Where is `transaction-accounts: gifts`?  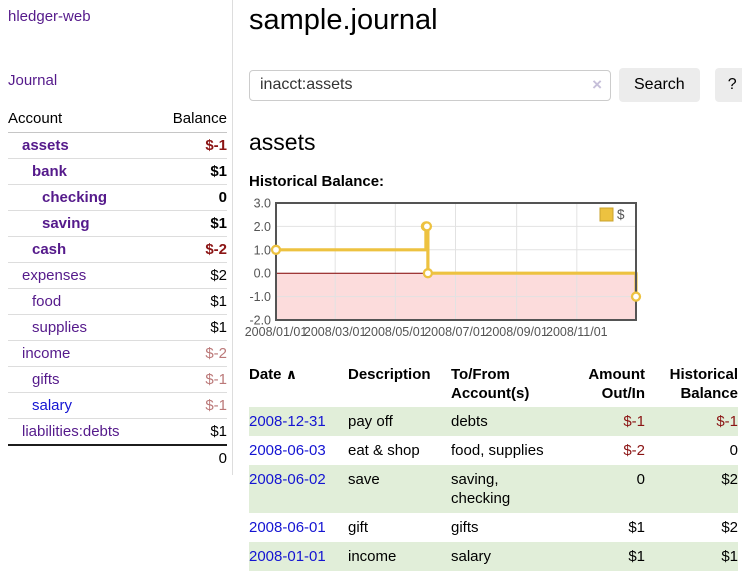 transaction-accounts: gifts is located at coordinates (465, 527).